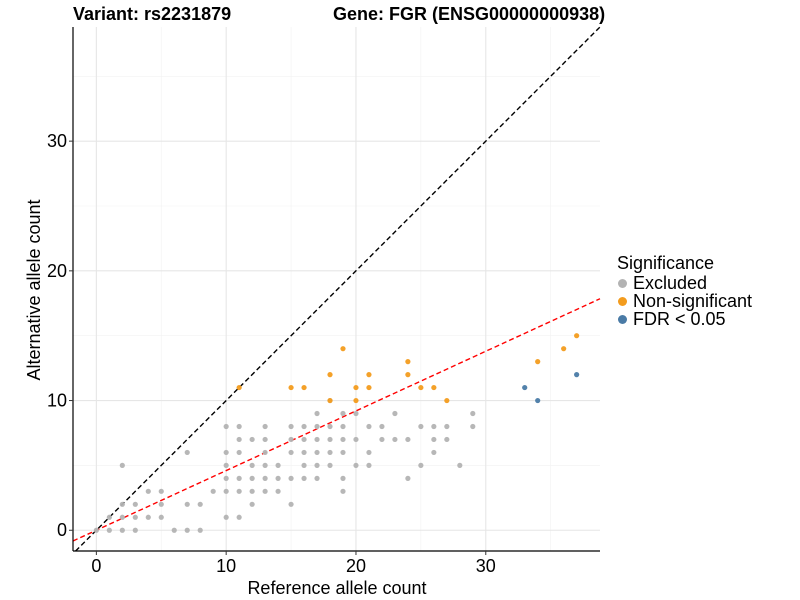 The width and height of the screenshot is (800, 600). What do you see at coordinates (57, 271) in the screenshot?
I see `y-tick-label: 20` at bounding box center [57, 271].